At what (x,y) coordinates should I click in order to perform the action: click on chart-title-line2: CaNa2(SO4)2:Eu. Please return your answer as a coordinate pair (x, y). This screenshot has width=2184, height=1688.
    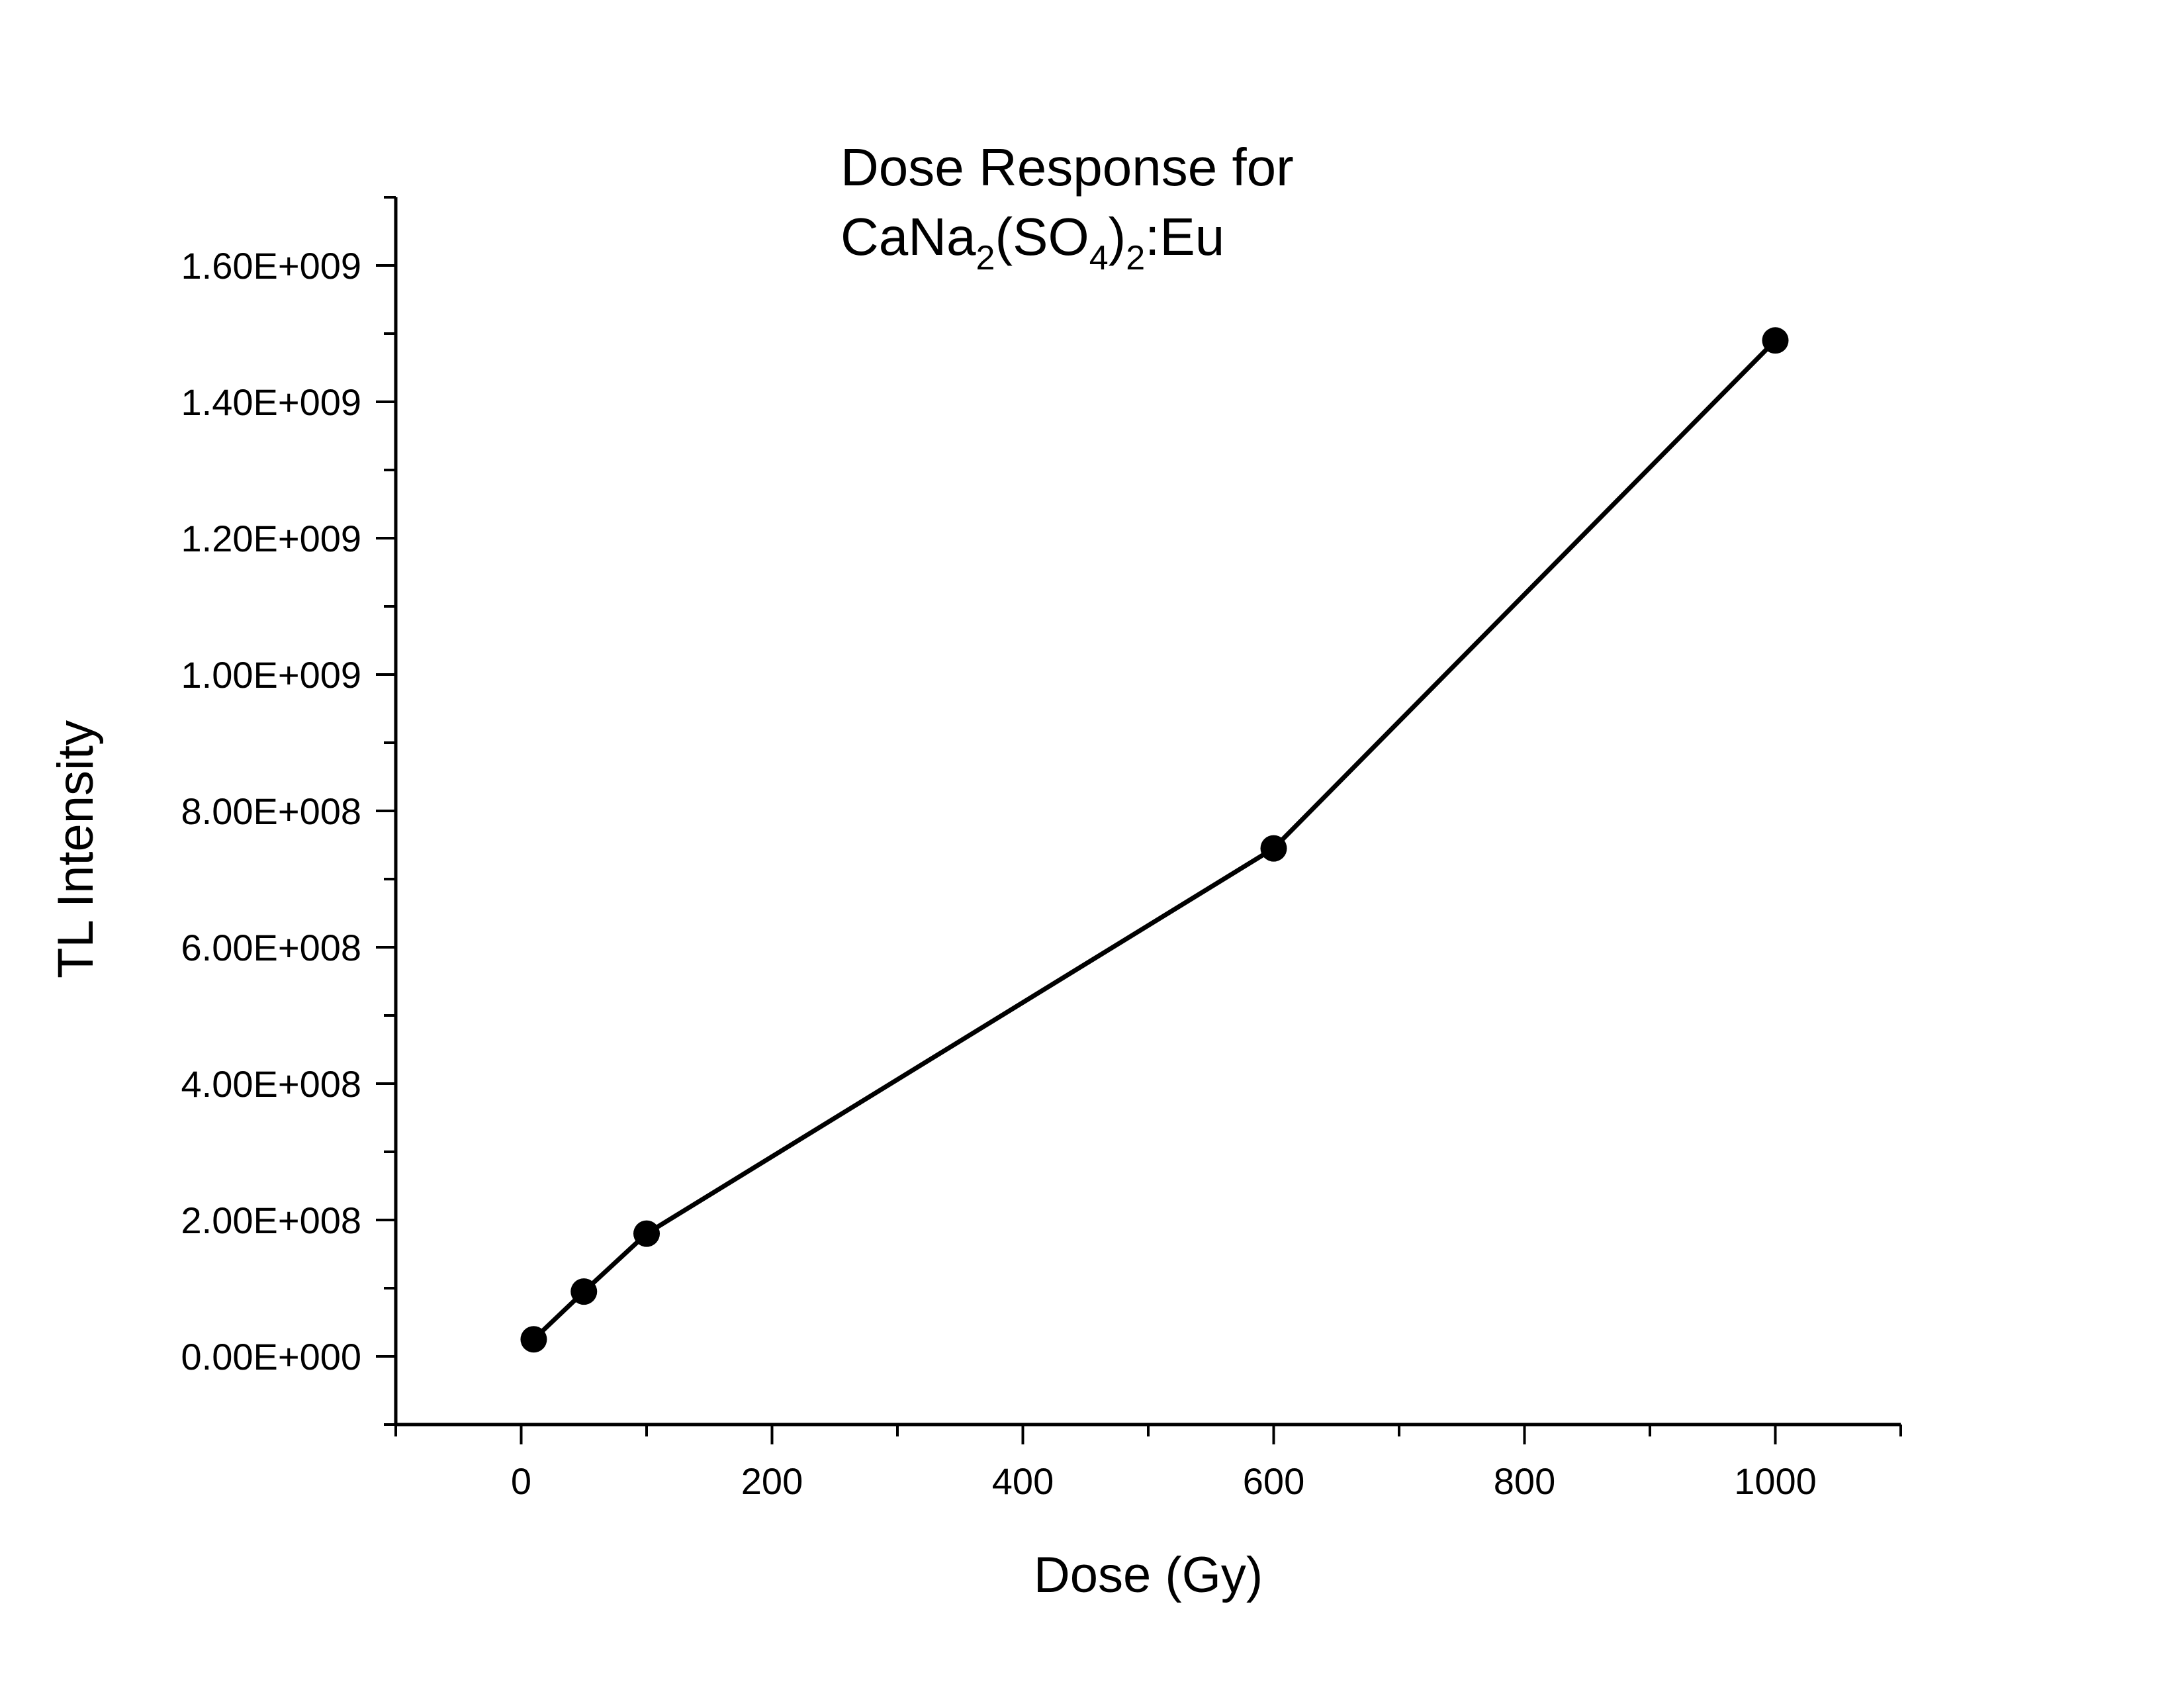
    Looking at the image, I should click on (1032, 242).